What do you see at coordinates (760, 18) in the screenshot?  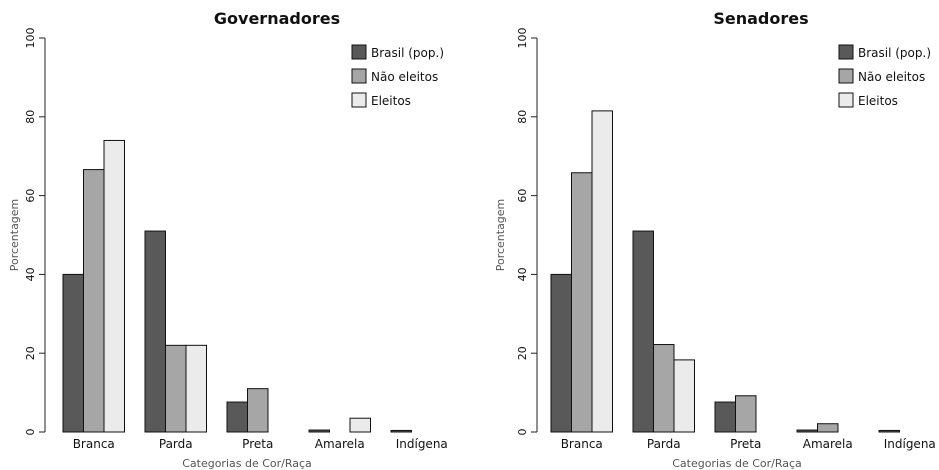 I see `chart-title: Senadores` at bounding box center [760, 18].